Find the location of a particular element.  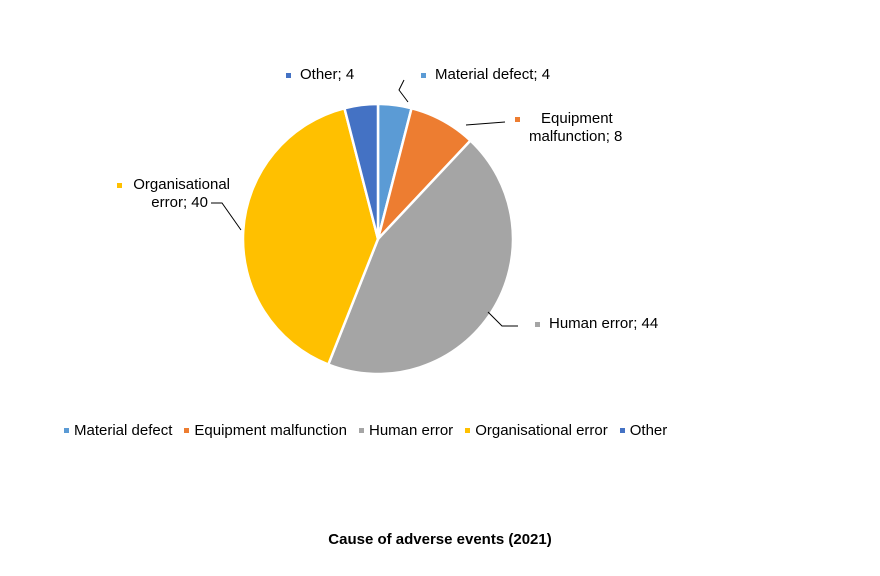

data-label-organisational-error-line-1: Organisational is located at coordinates (181, 184).